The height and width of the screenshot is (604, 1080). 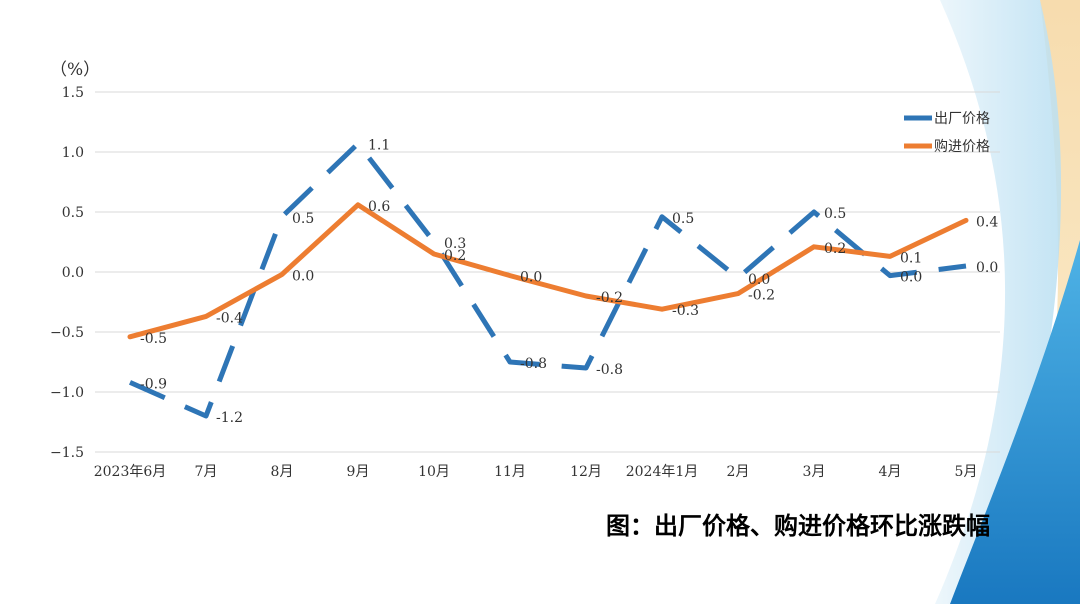 I want to click on x-tick-label: 2024年1月, so click(x=662, y=472).